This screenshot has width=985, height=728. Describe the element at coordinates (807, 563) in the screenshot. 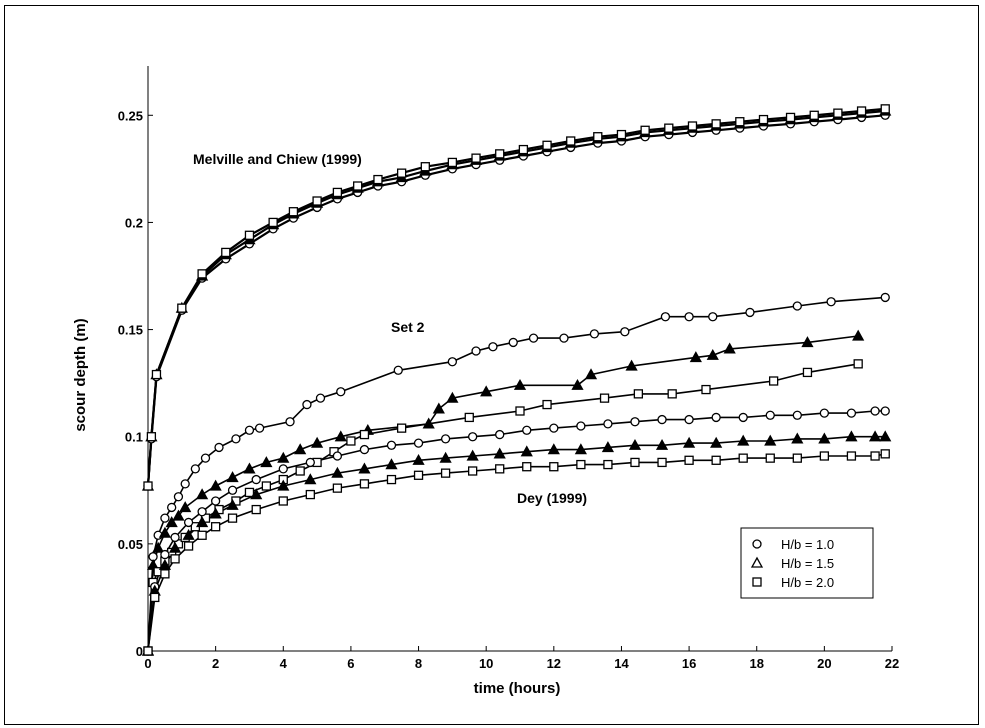

I see `legend: H/b = 1.0 H/b = 1.5 H/b = 2.0` at that location.